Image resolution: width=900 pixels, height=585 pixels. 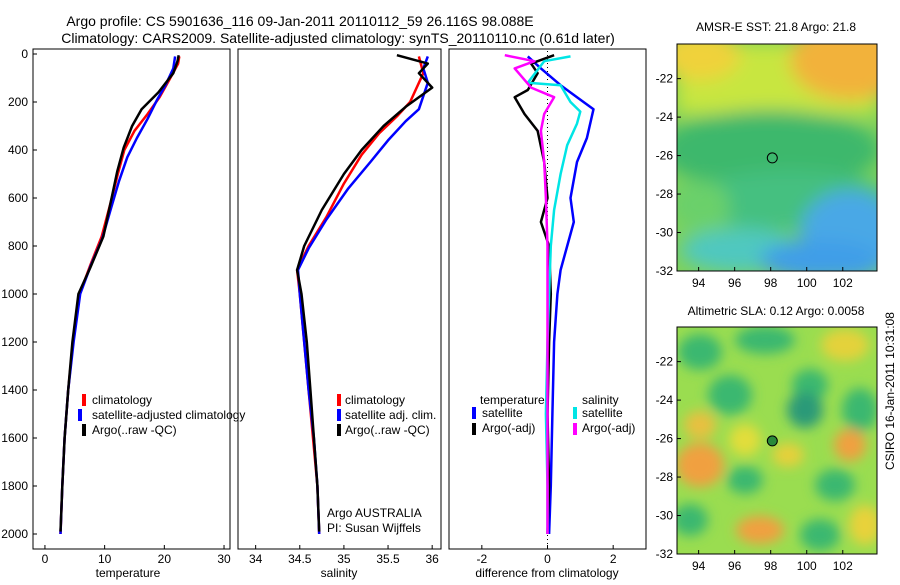 I want to click on sla-heatmap, so click(x=777, y=440).